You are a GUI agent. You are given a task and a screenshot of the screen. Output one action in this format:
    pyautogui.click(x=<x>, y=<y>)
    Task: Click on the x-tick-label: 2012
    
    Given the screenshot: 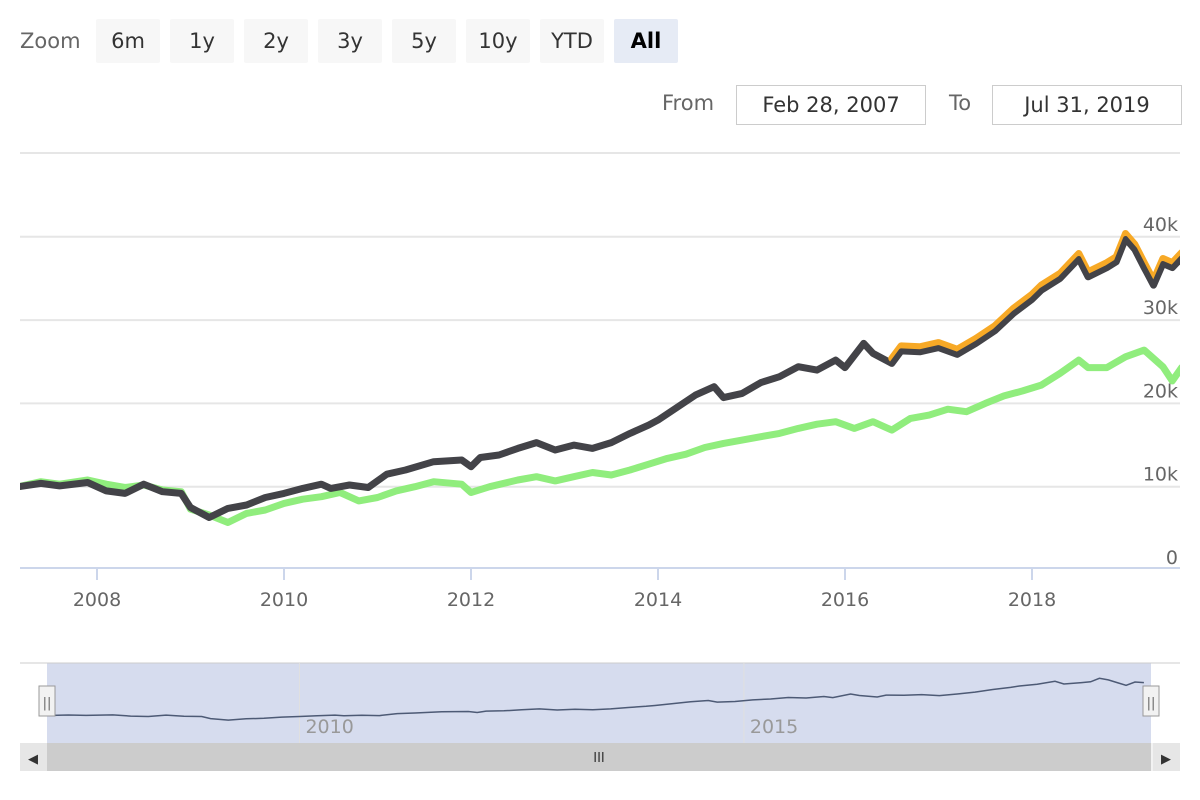 What is the action you would take?
    pyautogui.click(x=471, y=600)
    